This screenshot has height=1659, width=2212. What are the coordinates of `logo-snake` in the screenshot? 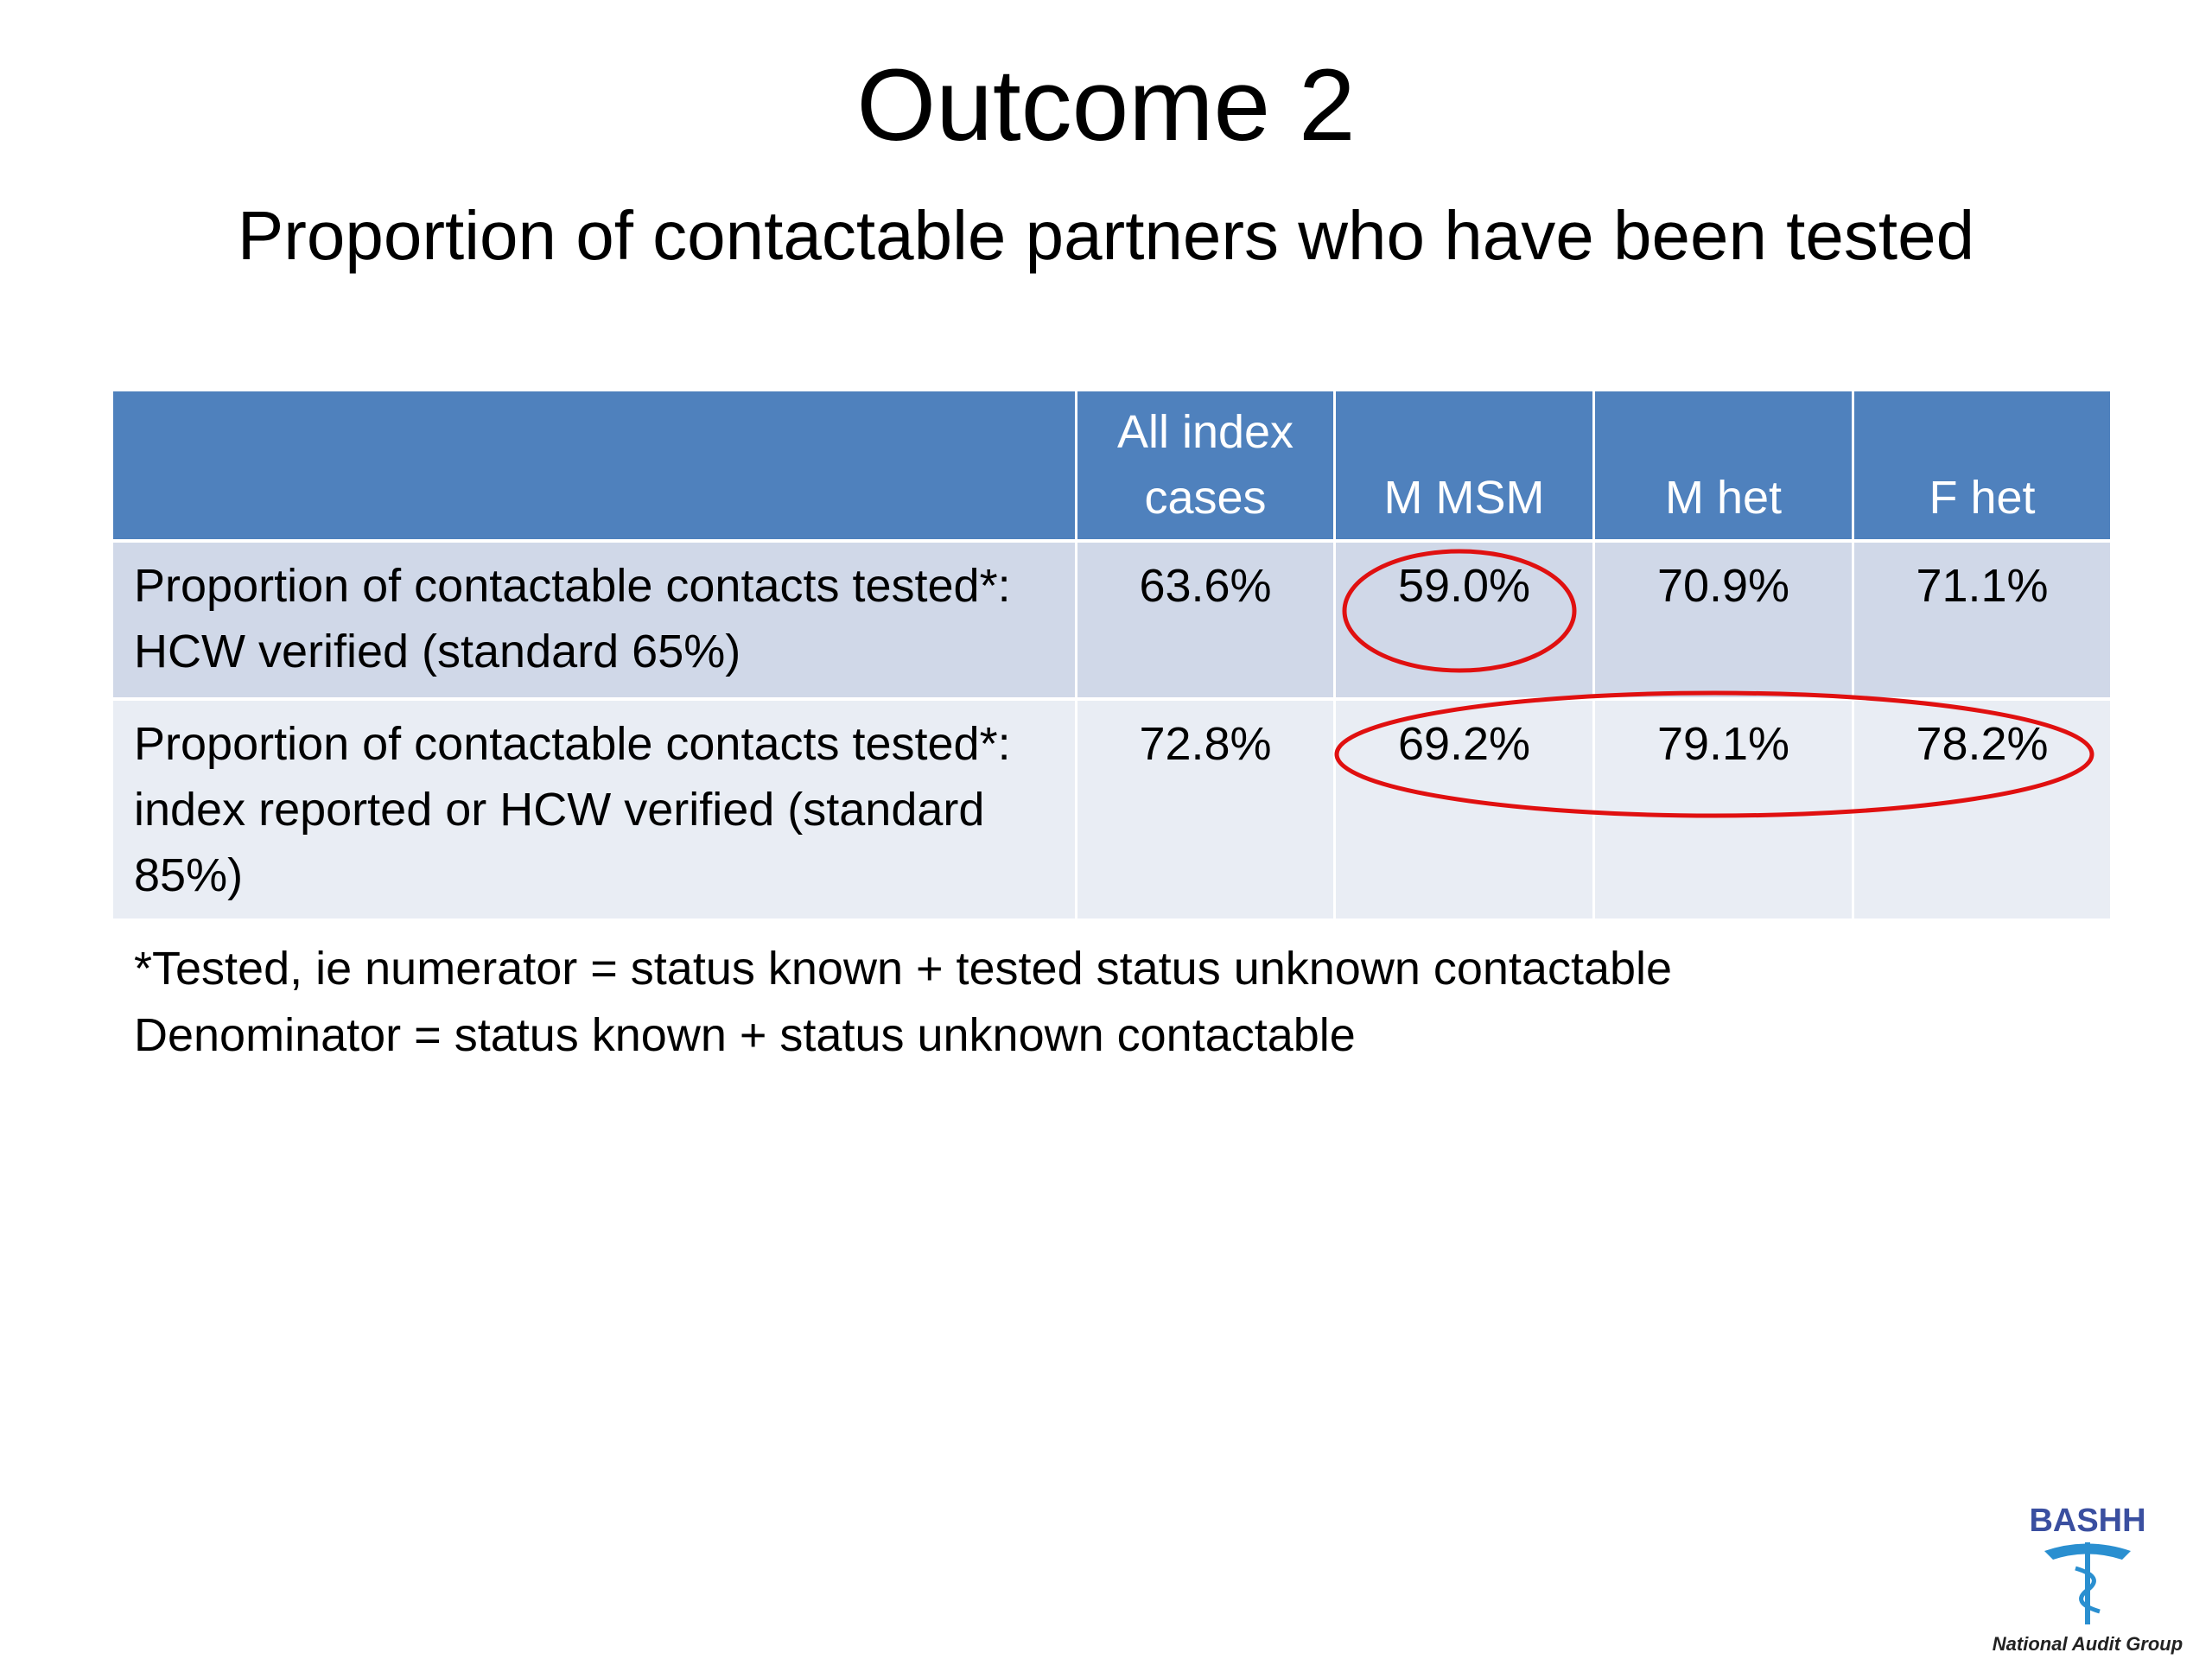 It's located at (2088, 1590).